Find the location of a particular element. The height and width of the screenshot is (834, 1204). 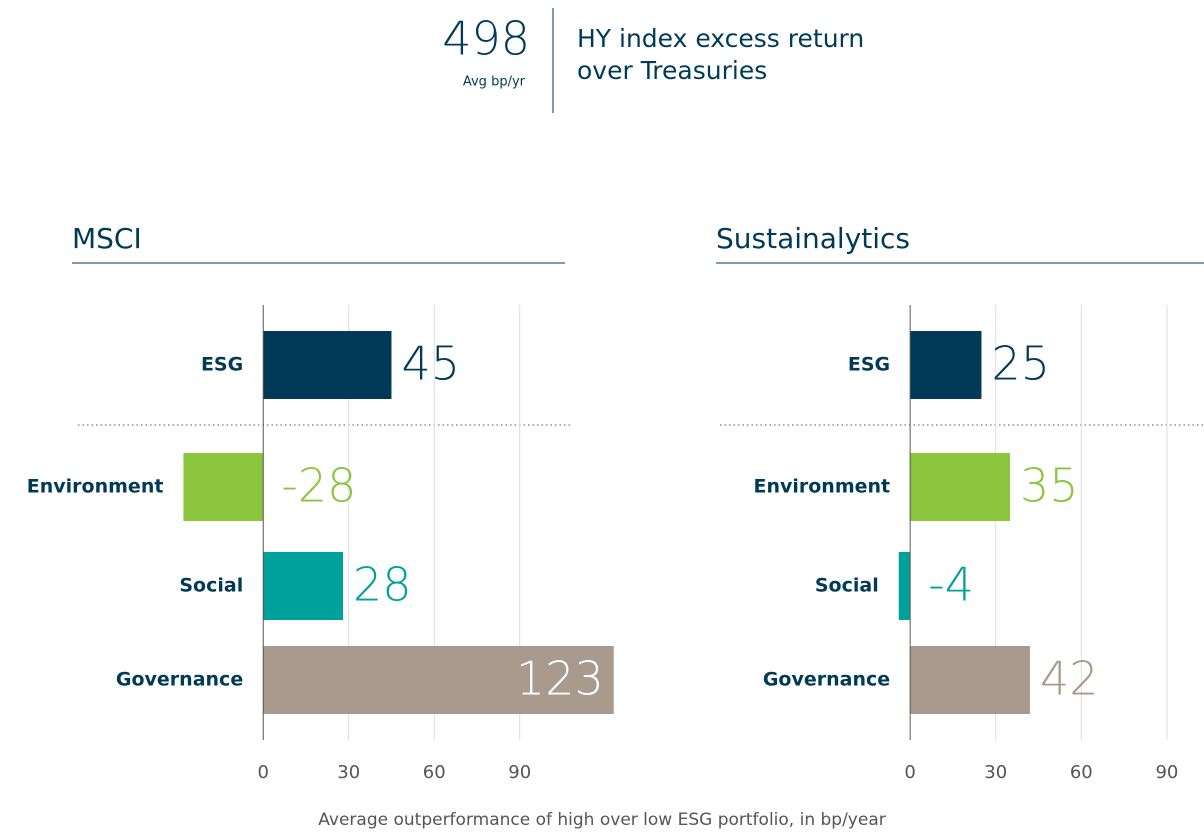

panel-title: Sustainalytics is located at coordinates (813, 238).